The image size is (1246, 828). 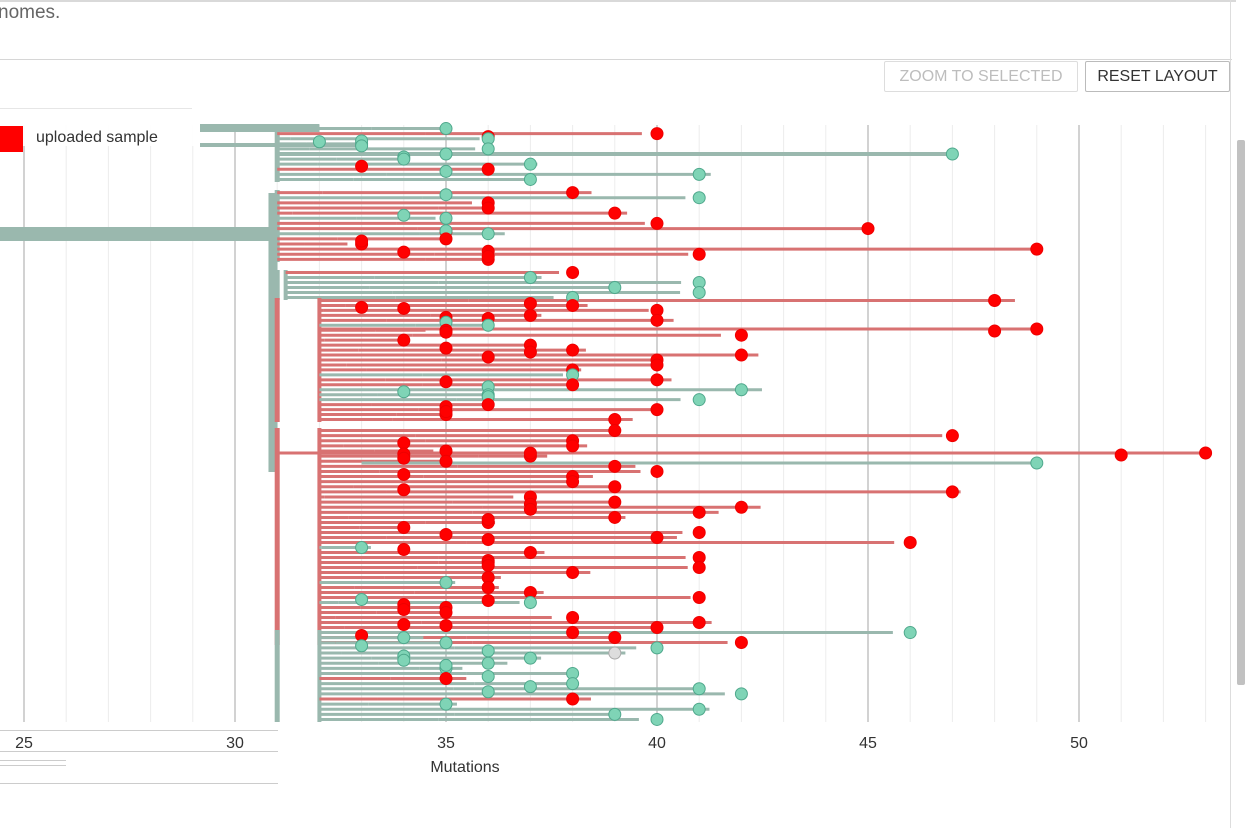 I want to click on page-scrollbar-thumb, so click(x=1241, y=412).